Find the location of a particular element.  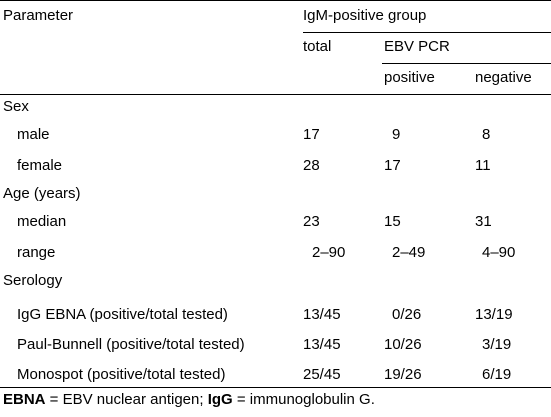

row-positive: 17 is located at coordinates (392, 165).